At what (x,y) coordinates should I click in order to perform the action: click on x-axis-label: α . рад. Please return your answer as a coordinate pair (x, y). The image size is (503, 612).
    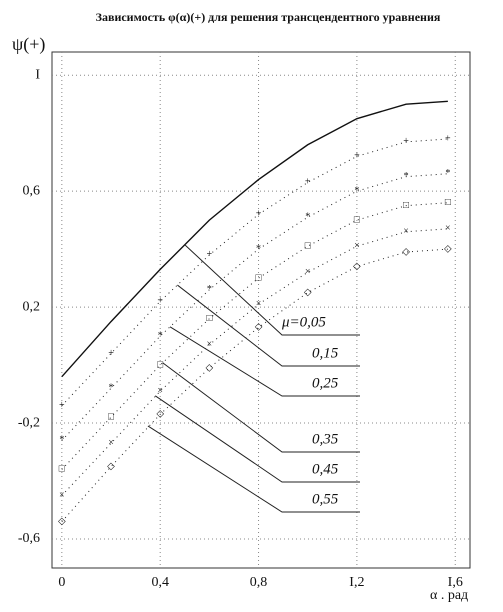
    Looking at the image, I should click on (449, 595).